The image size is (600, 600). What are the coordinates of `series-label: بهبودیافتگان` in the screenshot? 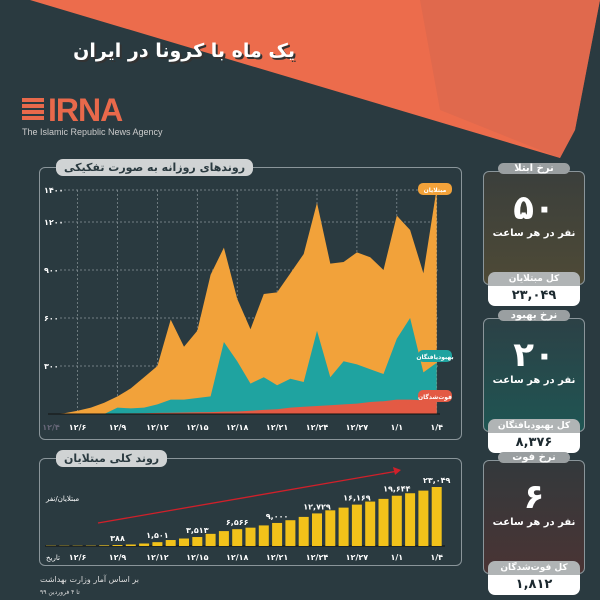 It's located at (434, 357).